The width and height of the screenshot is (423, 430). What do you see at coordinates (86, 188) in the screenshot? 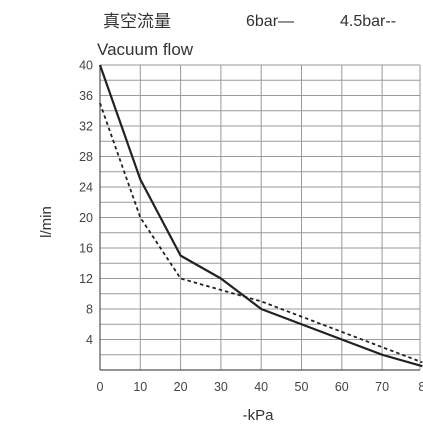
I see `y-tick-label: 24` at bounding box center [86, 188].